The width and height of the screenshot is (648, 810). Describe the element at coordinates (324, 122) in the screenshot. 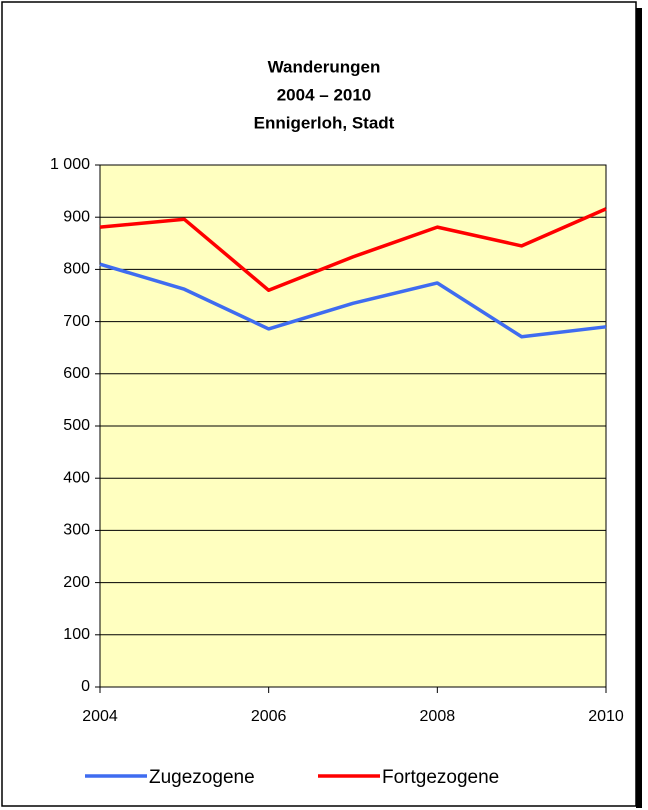

I see `chart-title: Ennigerloh, Stadt` at that location.